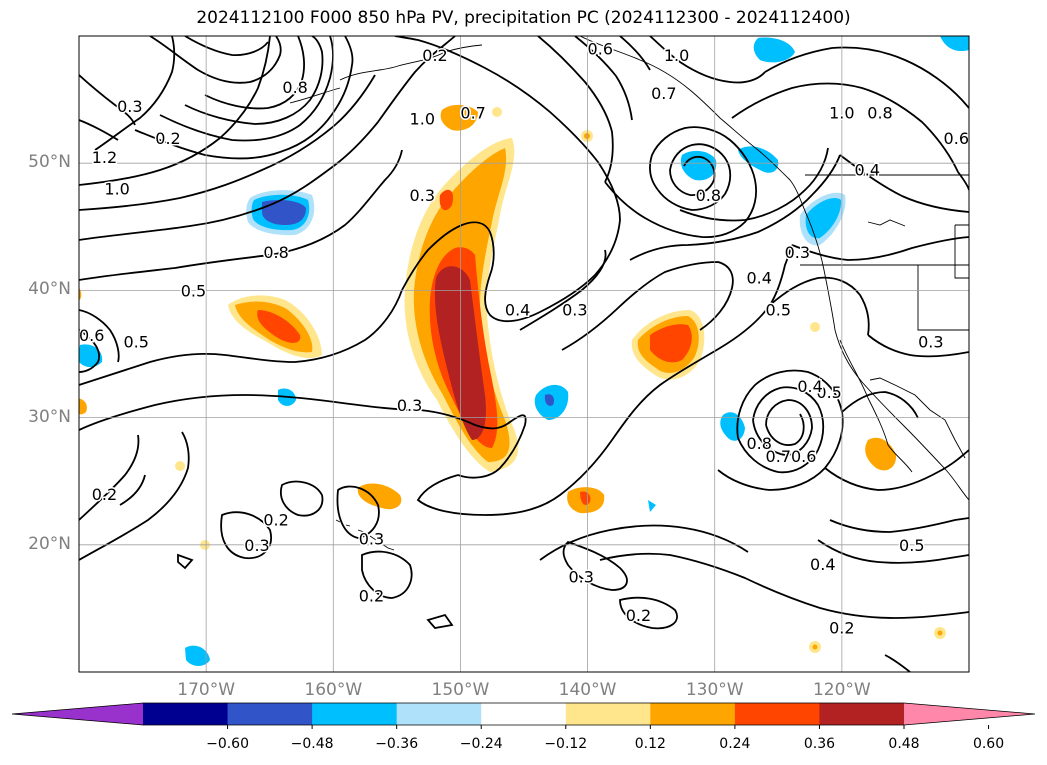  What do you see at coordinates (587, 690) in the screenshot?
I see `longitude-label: 140°W` at bounding box center [587, 690].